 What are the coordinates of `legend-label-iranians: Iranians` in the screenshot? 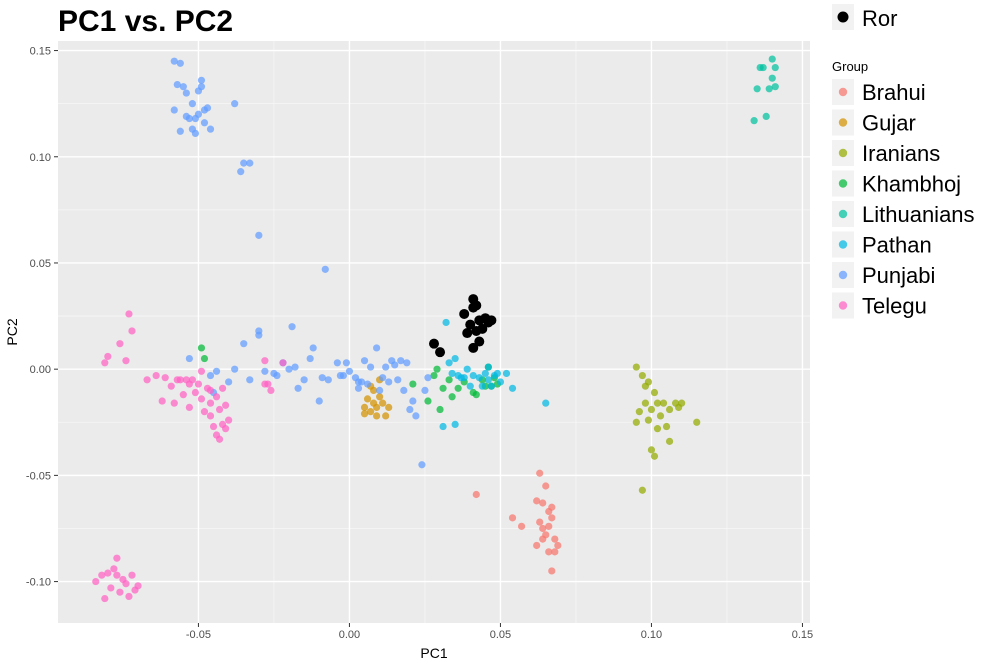 It's located at (901, 153).